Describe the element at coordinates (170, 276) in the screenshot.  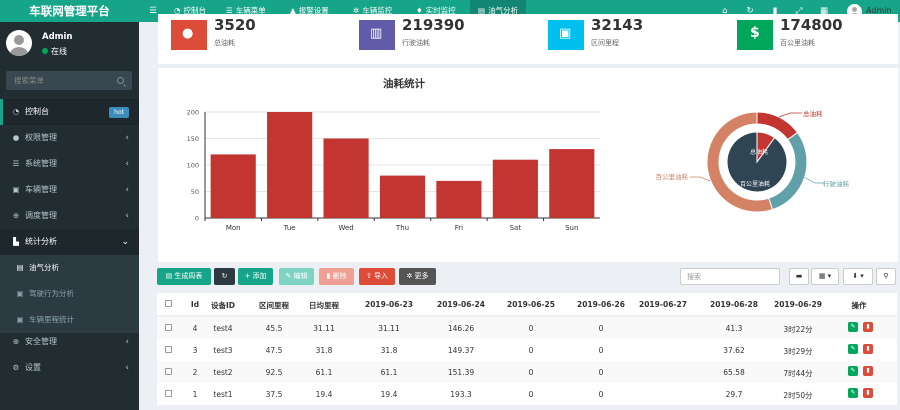
I see `table-icon: ▤` at that location.